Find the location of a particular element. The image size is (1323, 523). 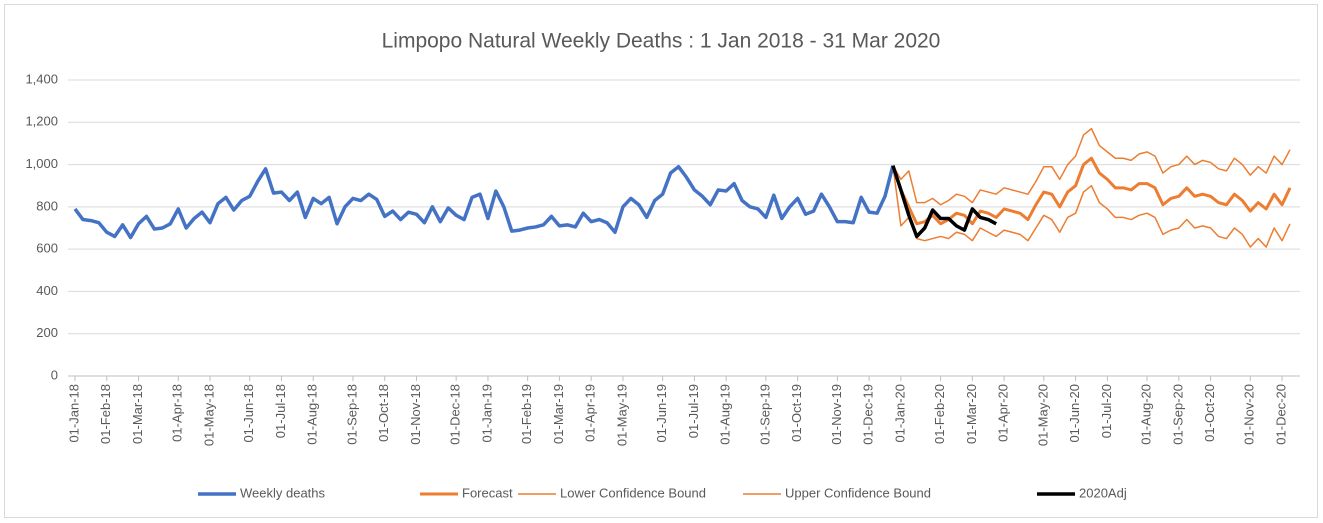

x-tick-label: 01-Aug-20 is located at coordinates (1145, 414).